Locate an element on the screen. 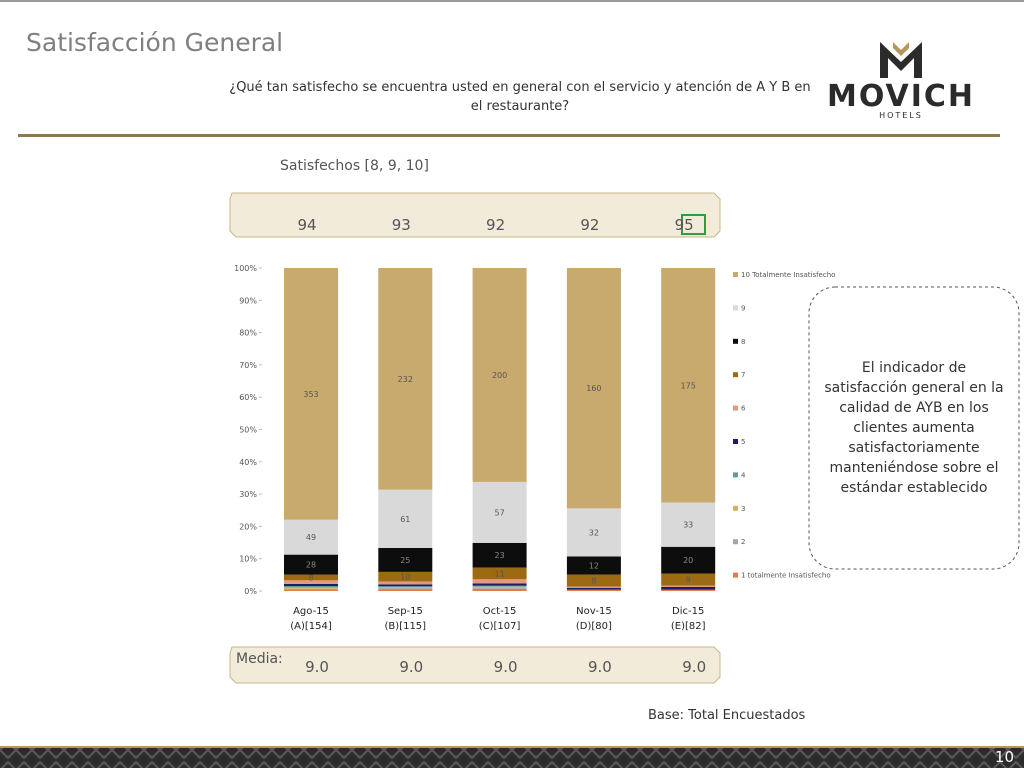 The width and height of the screenshot is (1024, 768). data-label: 61 is located at coordinates (405, 519).